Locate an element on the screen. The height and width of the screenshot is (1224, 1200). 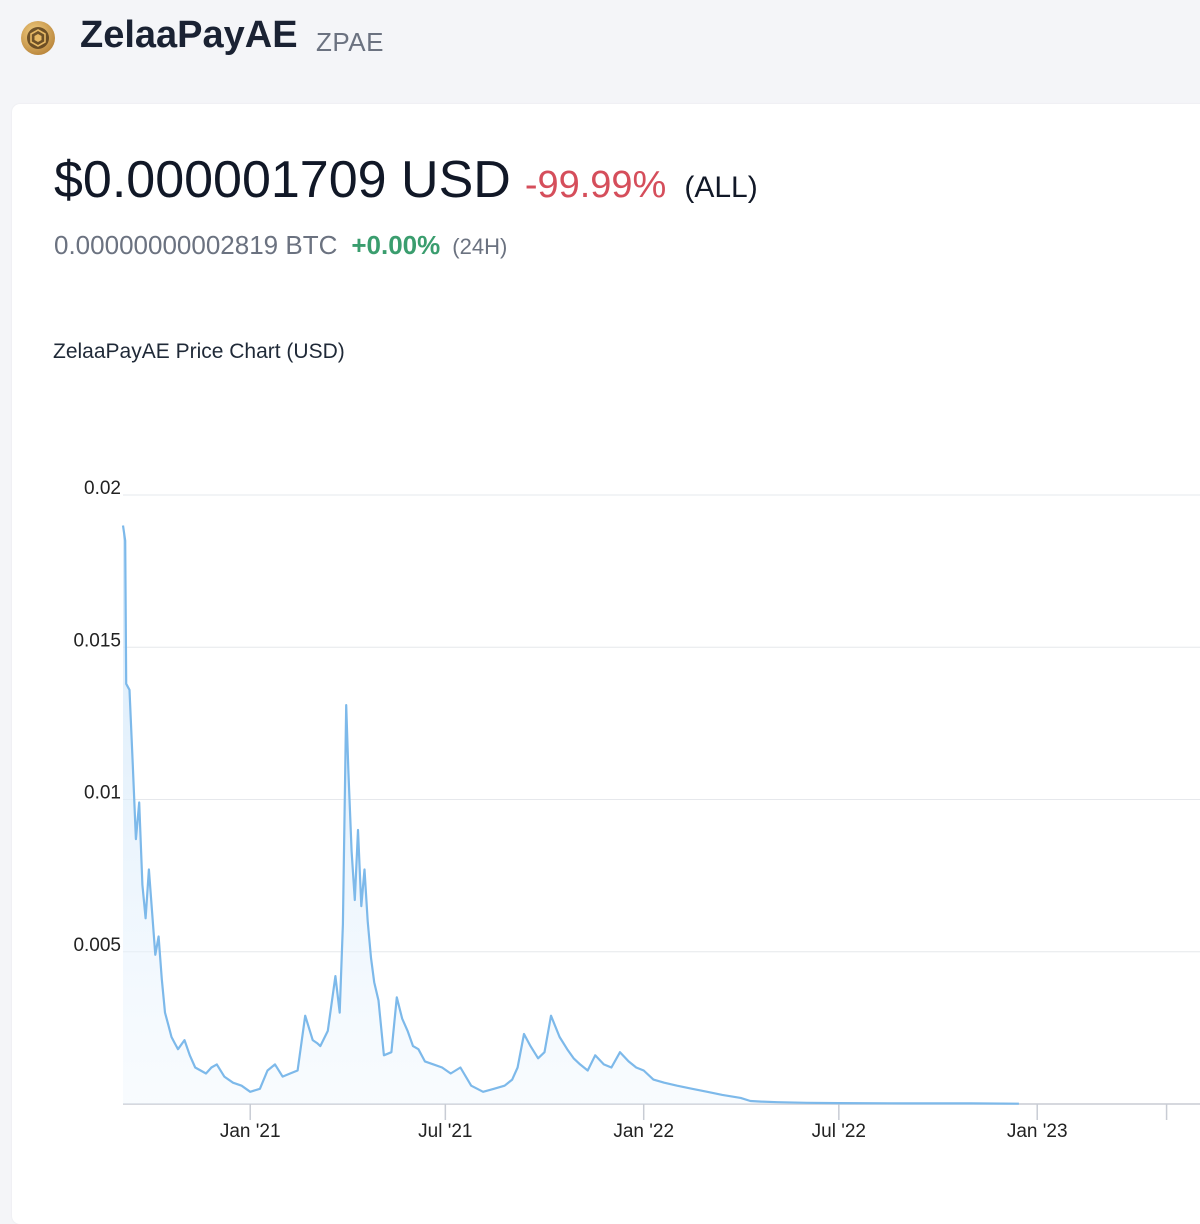
x-axis: Jan '21 Jul '21 Jan '22 Jul '22 Jan '23 is located at coordinates (661, 1122).